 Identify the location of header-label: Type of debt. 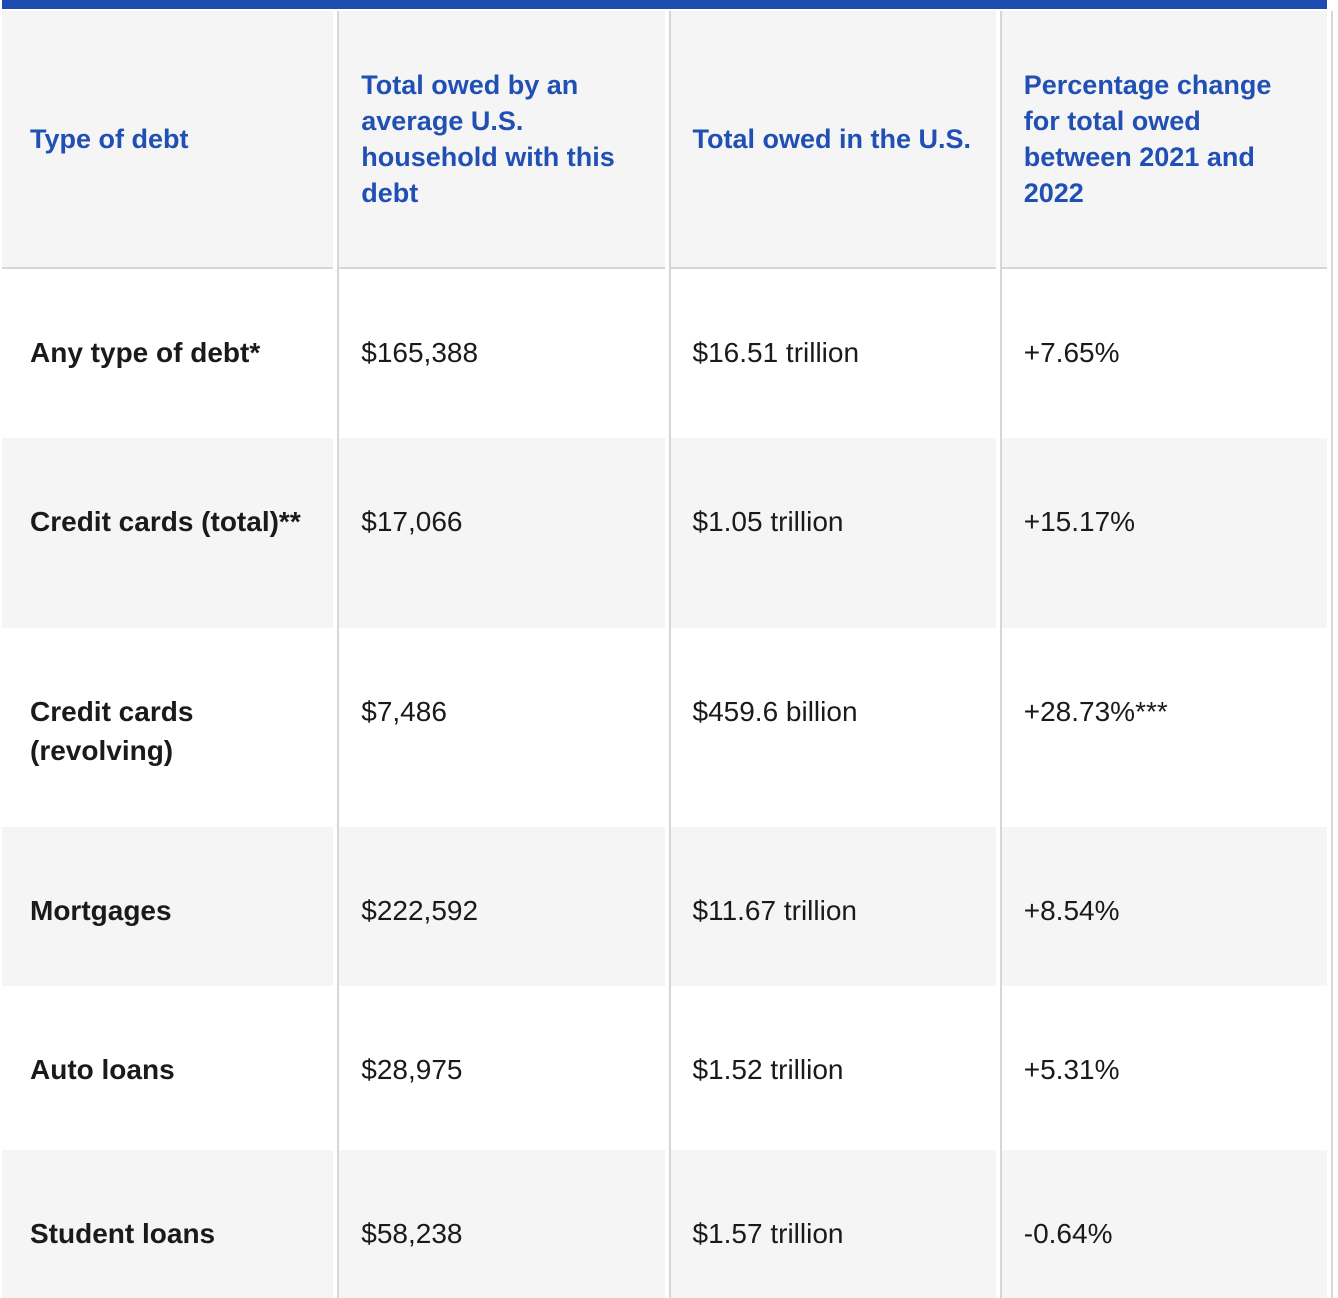
(109, 139).